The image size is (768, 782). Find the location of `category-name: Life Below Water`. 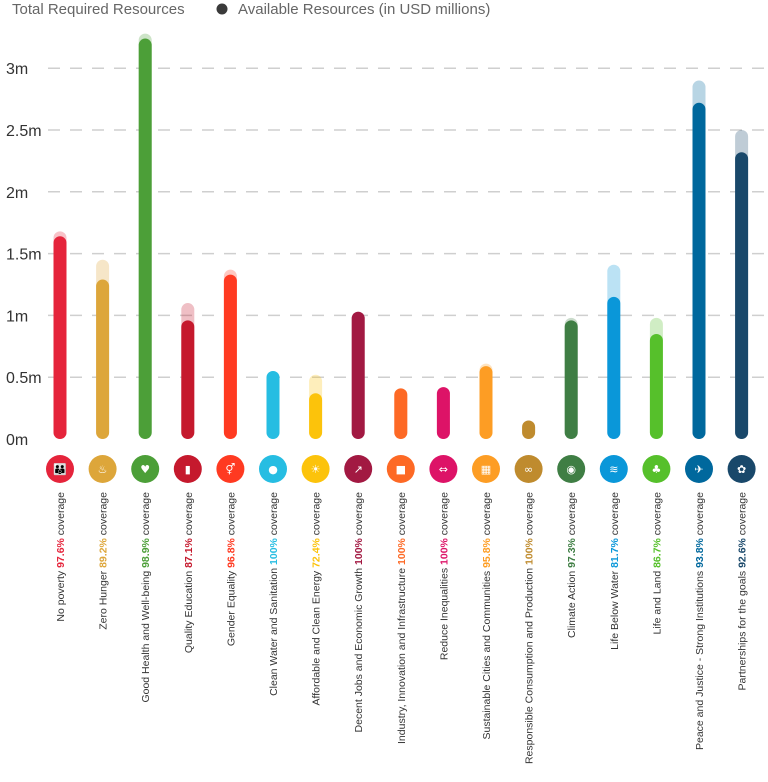

category-name: Life Below Water is located at coordinates (615, 609).